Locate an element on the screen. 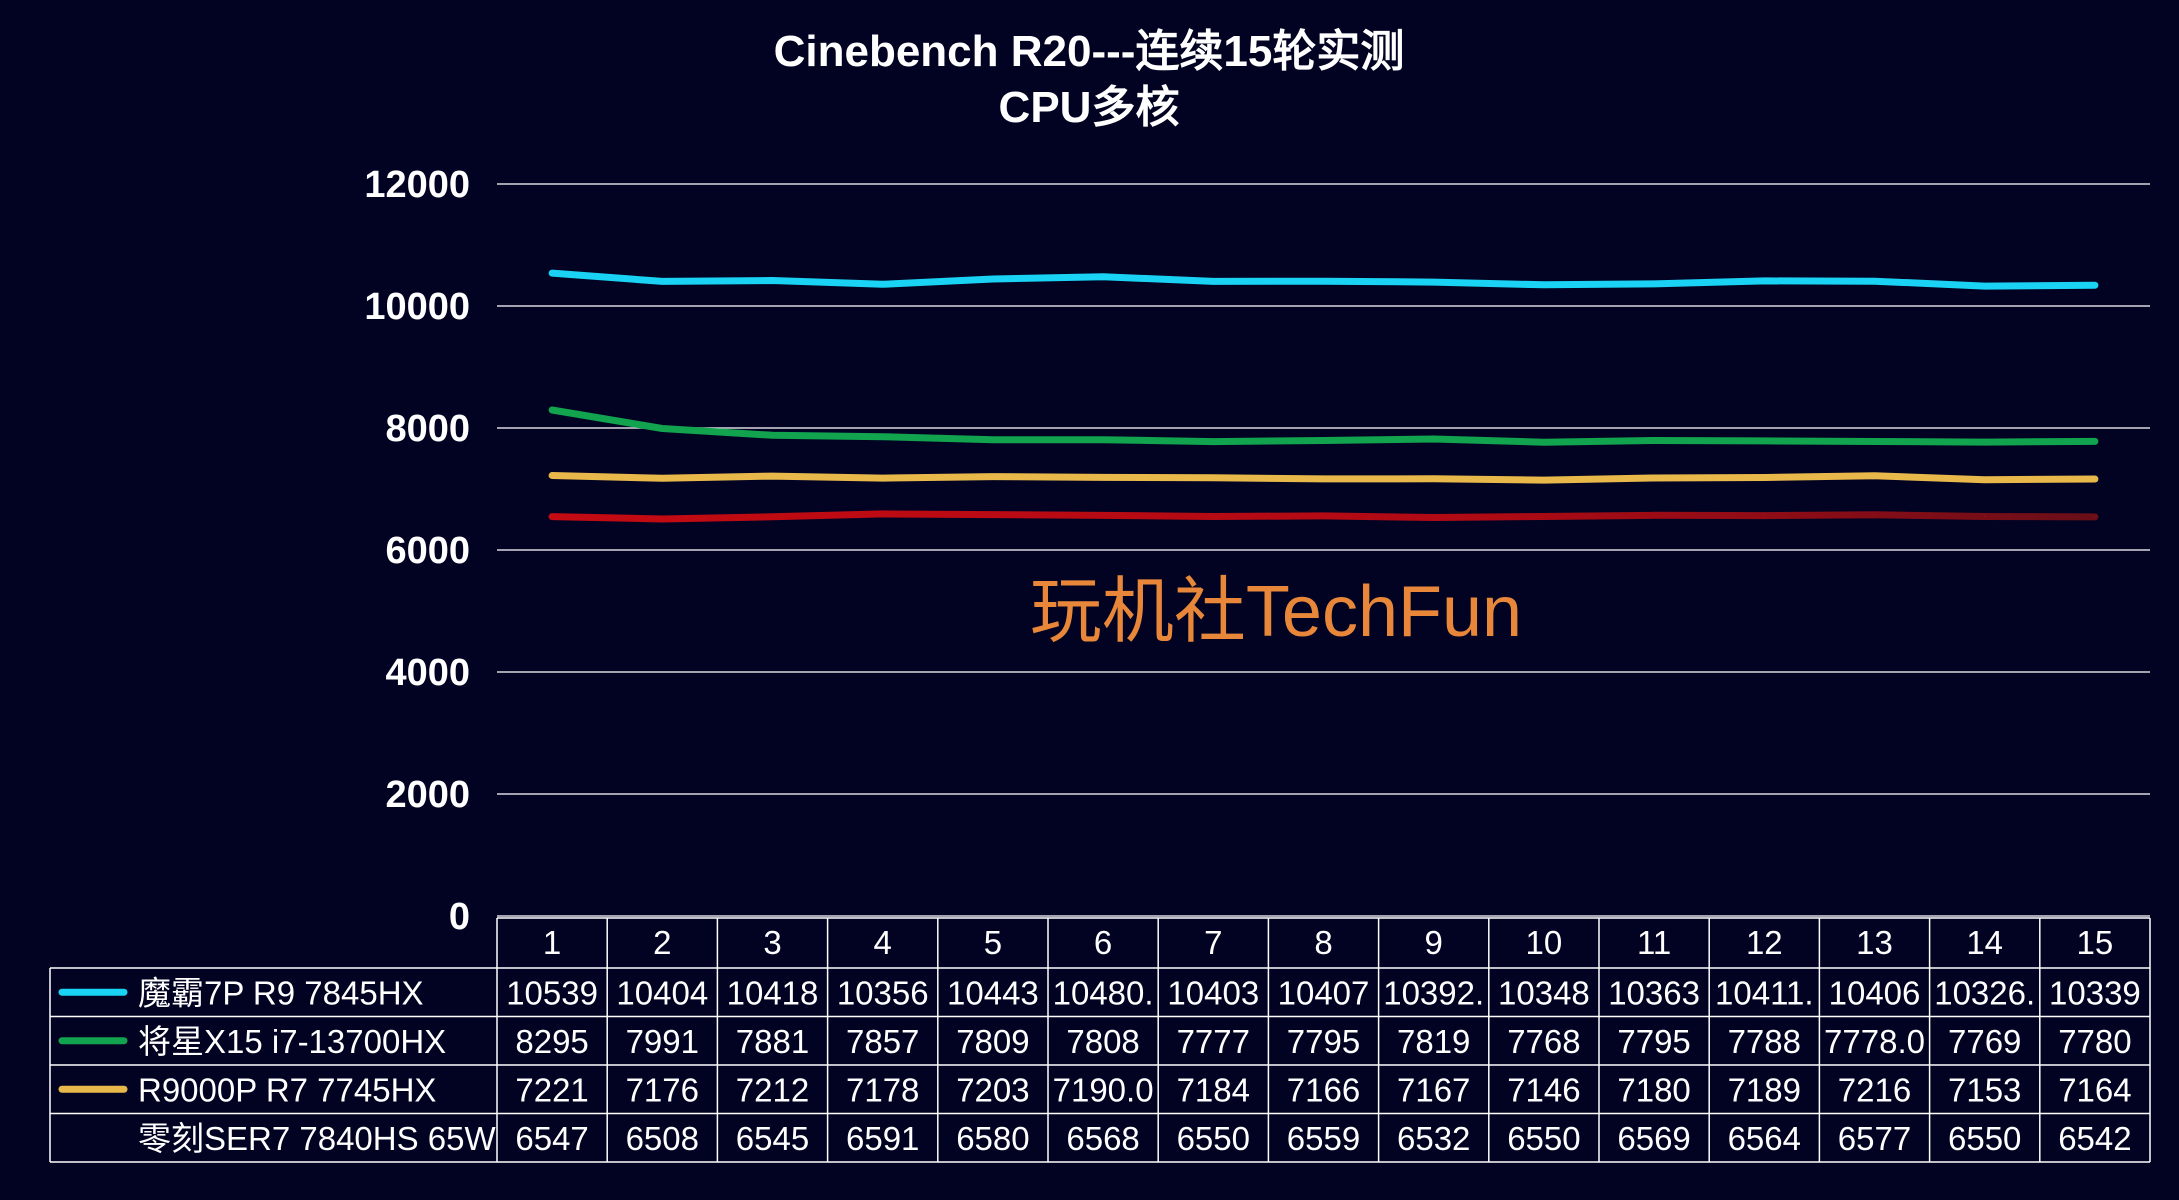  data-label: 7809 is located at coordinates (992, 1041).